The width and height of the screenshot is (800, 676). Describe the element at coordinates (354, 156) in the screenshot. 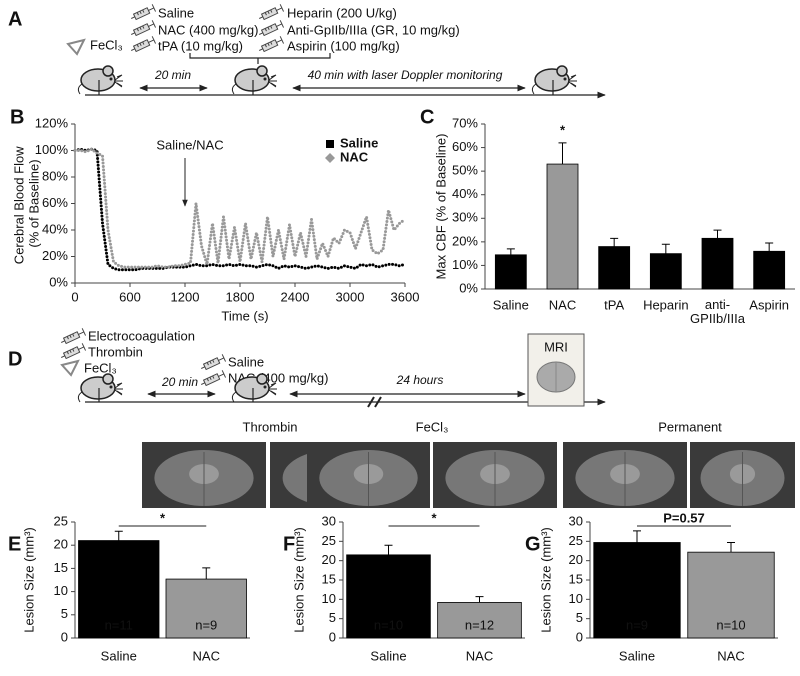

I see `legend-label: NAC` at that location.